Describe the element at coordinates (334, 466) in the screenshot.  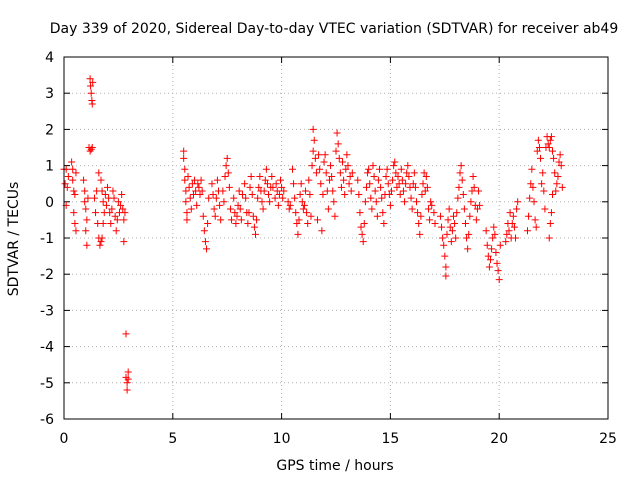
I see `x-axis-label: GPS time / hours` at that location.